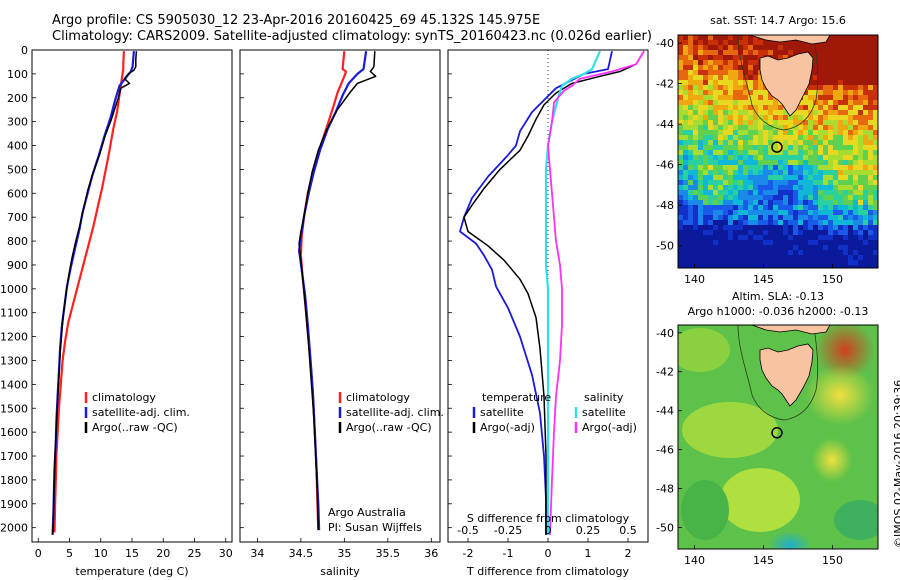  I want to click on difference-xtick-label: -2, so click(468, 553).